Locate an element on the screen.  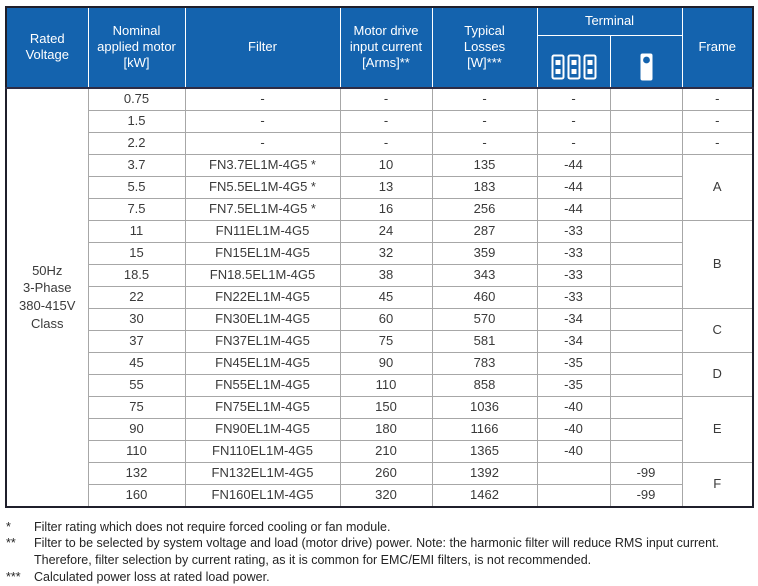
cell-kw: 22 is located at coordinates (136, 297).